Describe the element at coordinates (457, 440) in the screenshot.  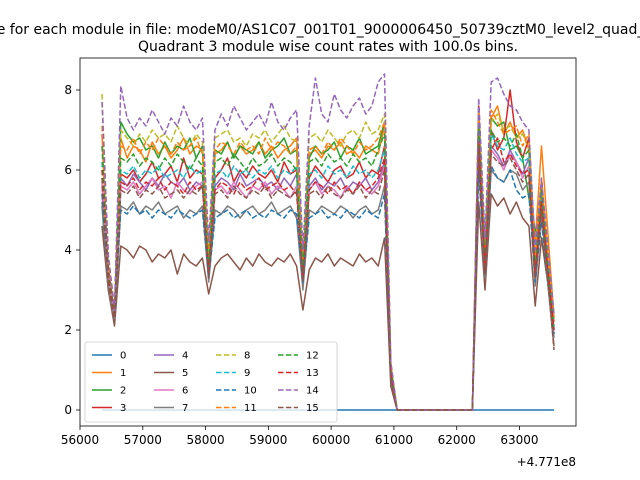
I see `x-tick-label: 62000` at that location.